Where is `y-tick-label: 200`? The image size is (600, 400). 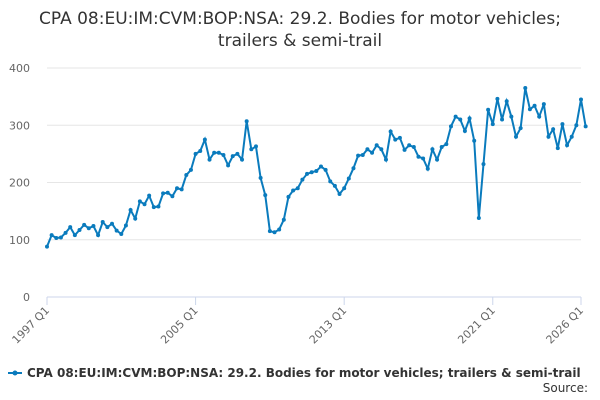
y-tick-label: 200 is located at coordinates (19, 183).